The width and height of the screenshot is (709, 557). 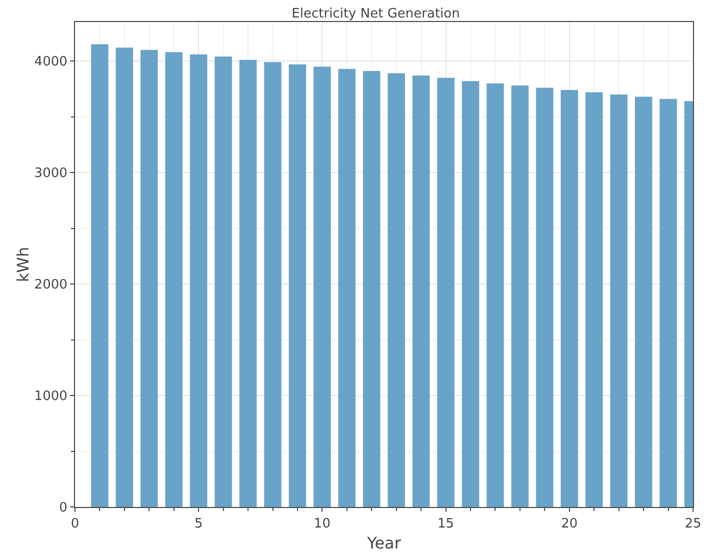 I want to click on x-tick-label: 10, so click(x=322, y=524).